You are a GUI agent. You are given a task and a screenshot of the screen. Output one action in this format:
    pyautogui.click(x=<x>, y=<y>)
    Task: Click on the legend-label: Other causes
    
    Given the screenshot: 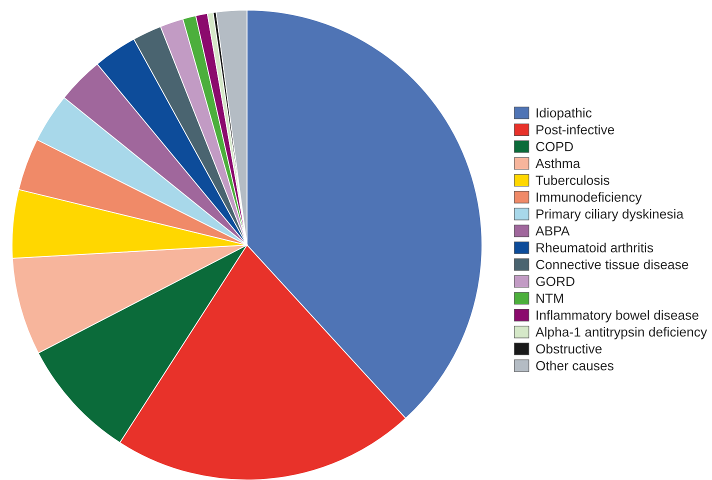 What is the action you would take?
    pyautogui.click(x=575, y=365)
    